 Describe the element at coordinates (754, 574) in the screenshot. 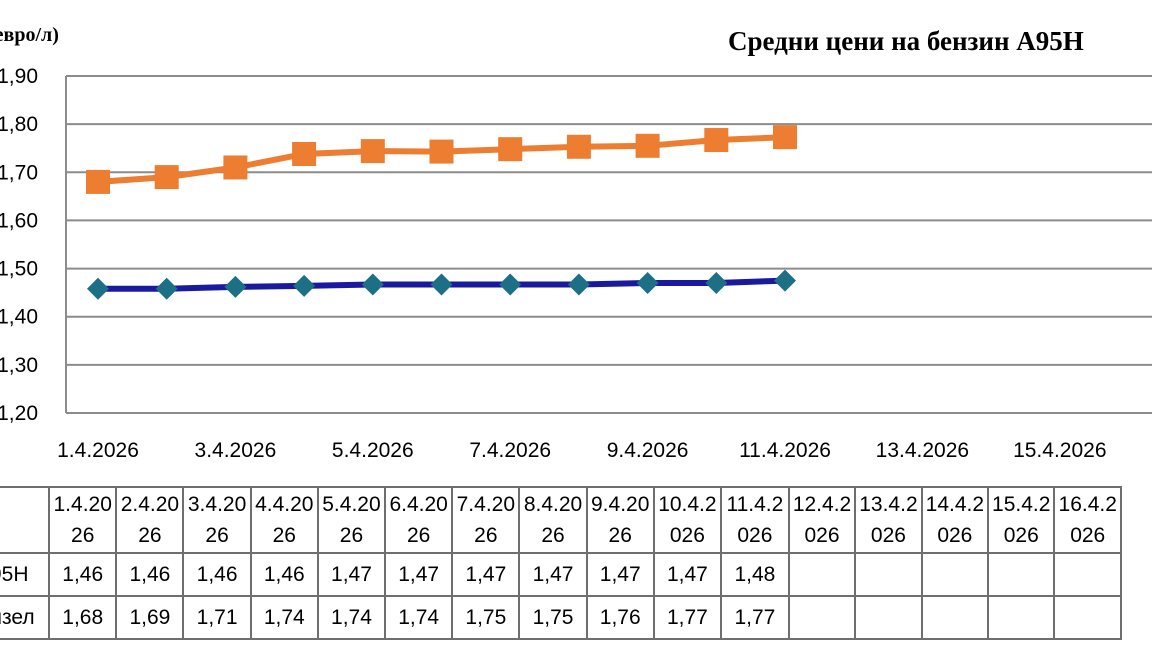

I see `table-cell: 1,48` at that location.